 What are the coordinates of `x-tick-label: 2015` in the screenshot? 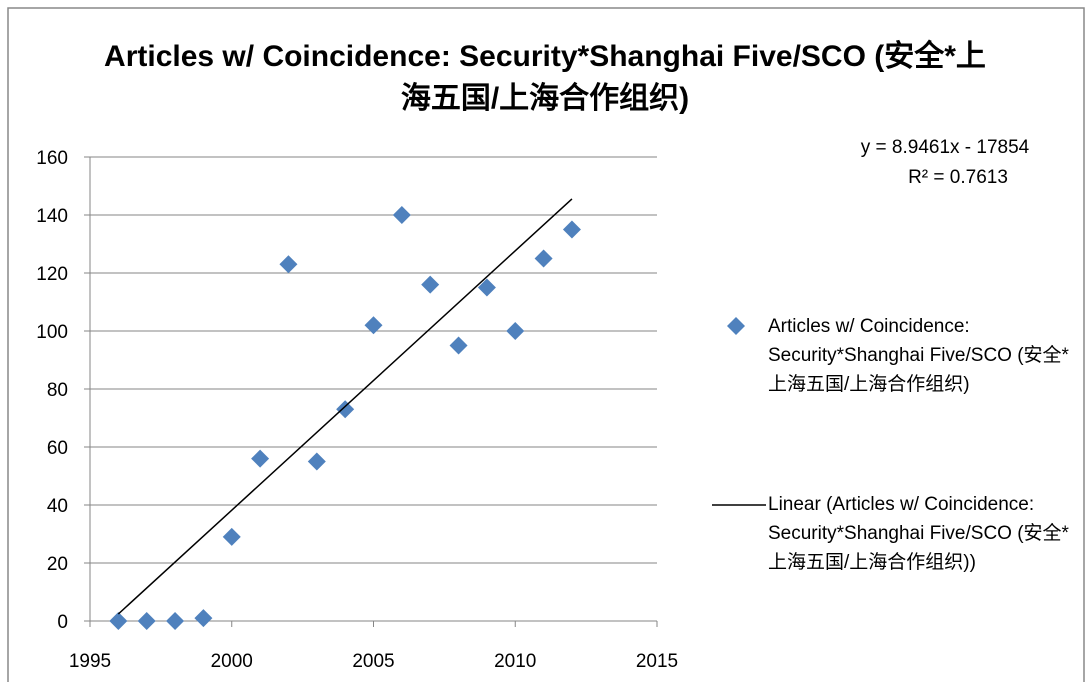 It's located at (657, 661).